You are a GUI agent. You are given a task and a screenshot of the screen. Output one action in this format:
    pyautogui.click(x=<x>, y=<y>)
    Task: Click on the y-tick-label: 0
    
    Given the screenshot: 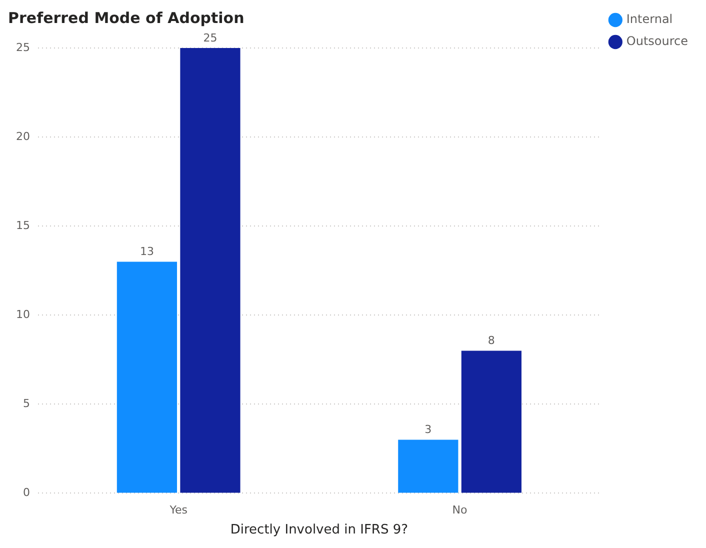 What is the action you would take?
    pyautogui.click(x=26, y=493)
    